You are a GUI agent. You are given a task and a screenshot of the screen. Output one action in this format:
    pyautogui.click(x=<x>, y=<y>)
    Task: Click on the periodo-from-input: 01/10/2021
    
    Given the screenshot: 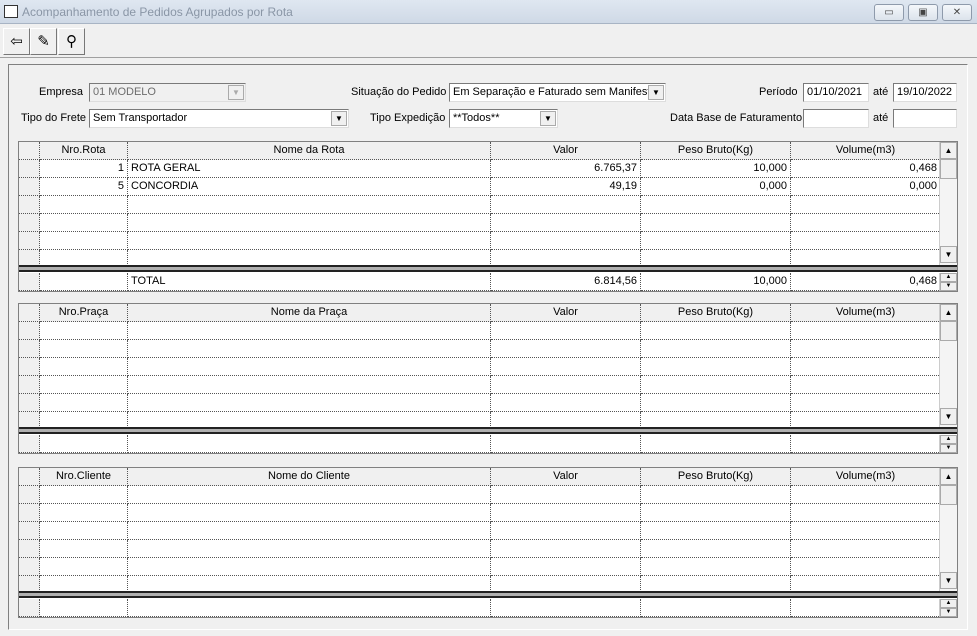 What is the action you would take?
    pyautogui.click(x=836, y=92)
    